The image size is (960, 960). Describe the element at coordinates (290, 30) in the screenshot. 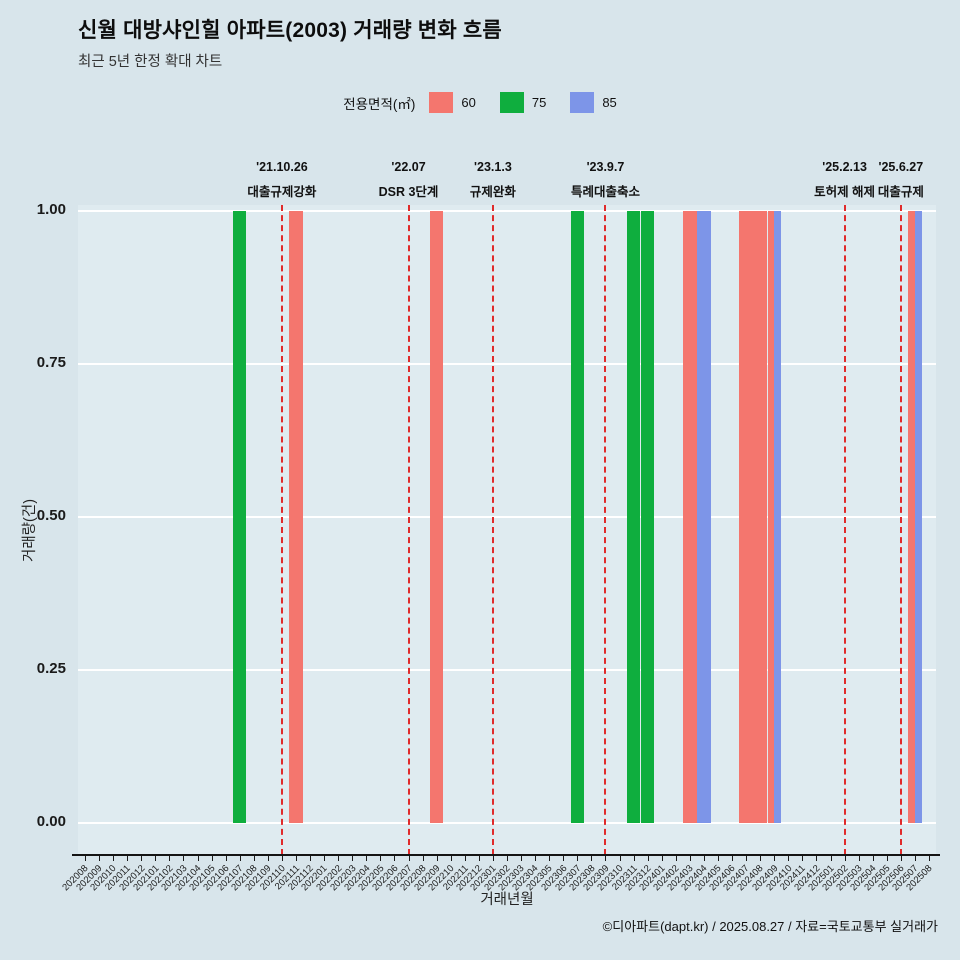

I see `page-title: 신월 대방샤인힐 아파트(2003) 거래량 변화 흐름` at that location.